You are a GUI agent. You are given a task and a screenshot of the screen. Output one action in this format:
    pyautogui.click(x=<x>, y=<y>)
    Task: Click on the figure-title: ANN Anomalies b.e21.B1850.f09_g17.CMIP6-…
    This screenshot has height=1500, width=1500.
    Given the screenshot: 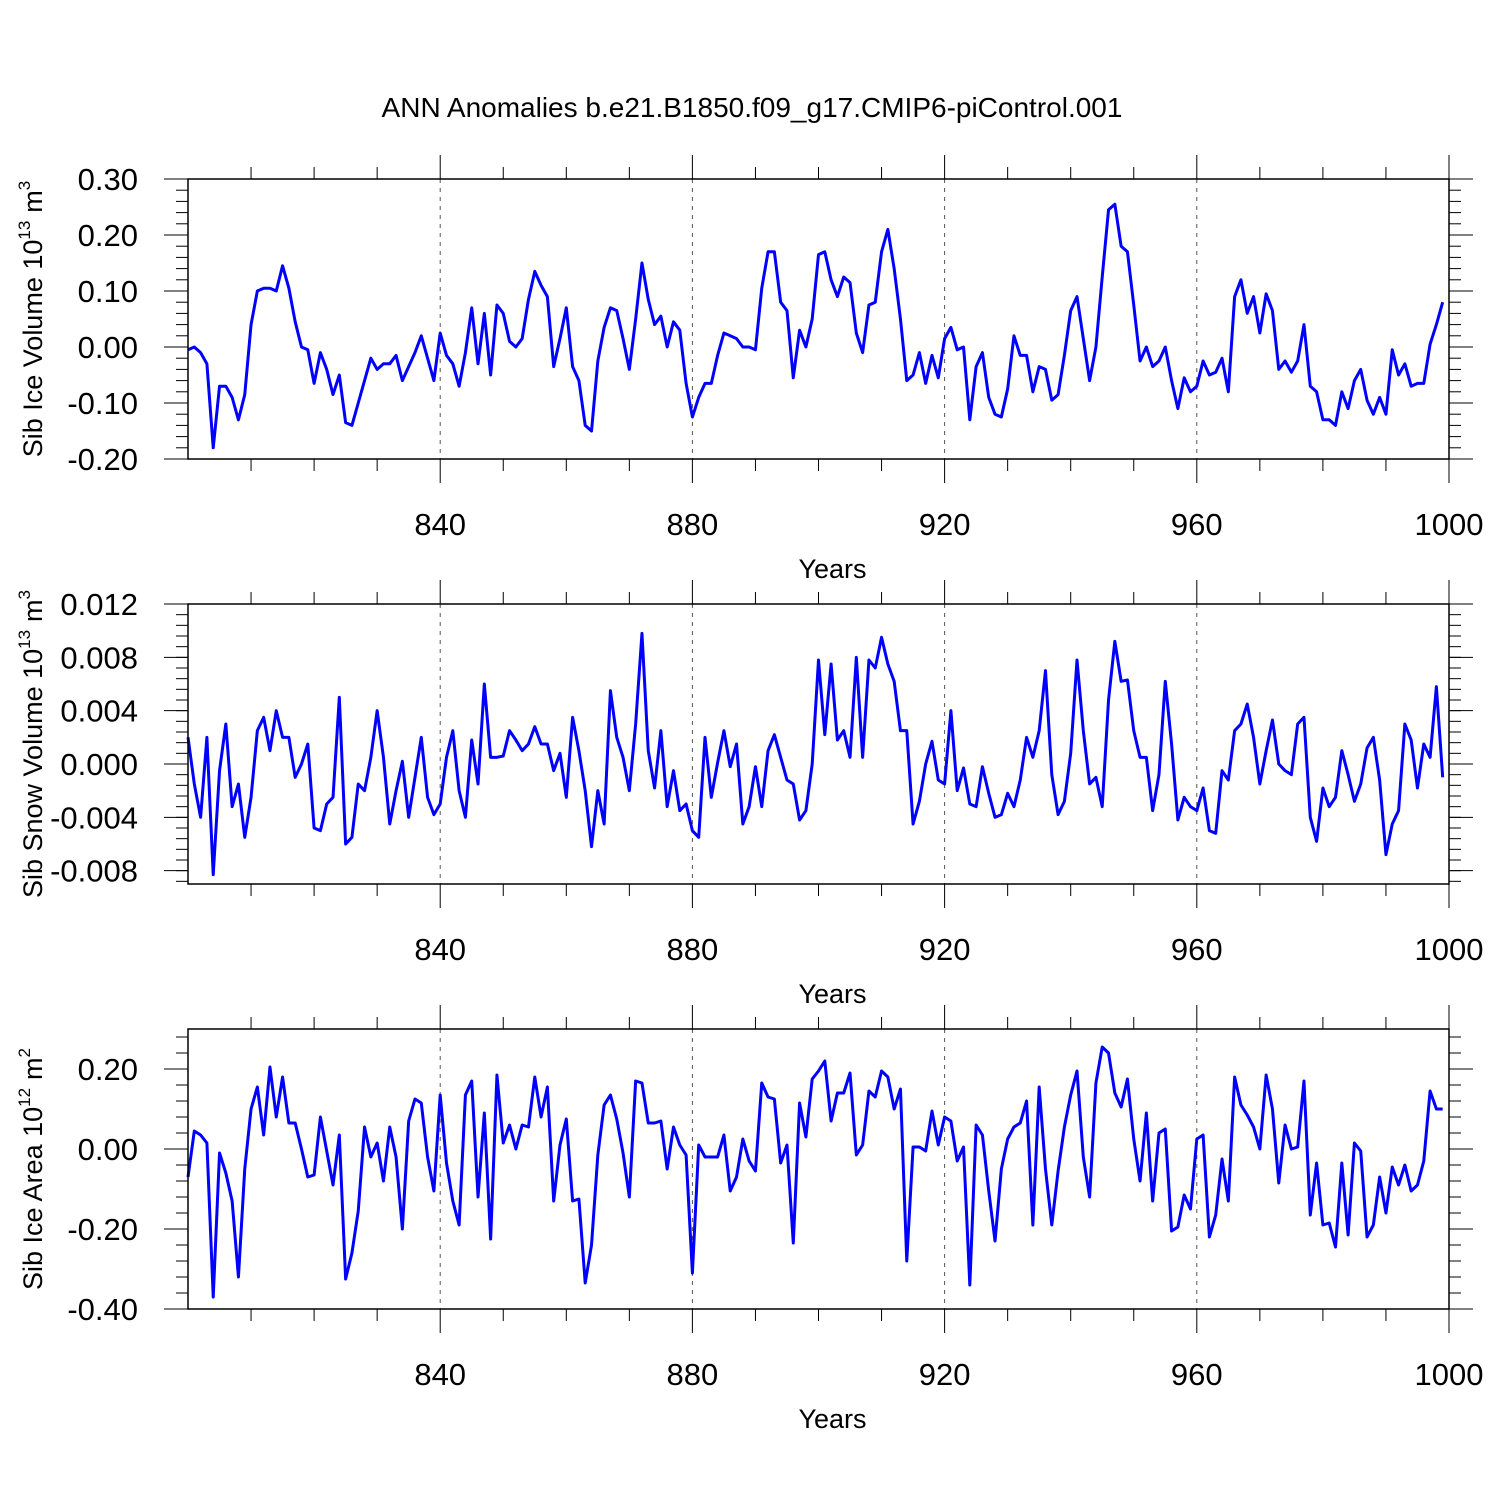 What is the action you would take?
    pyautogui.click(x=752, y=107)
    